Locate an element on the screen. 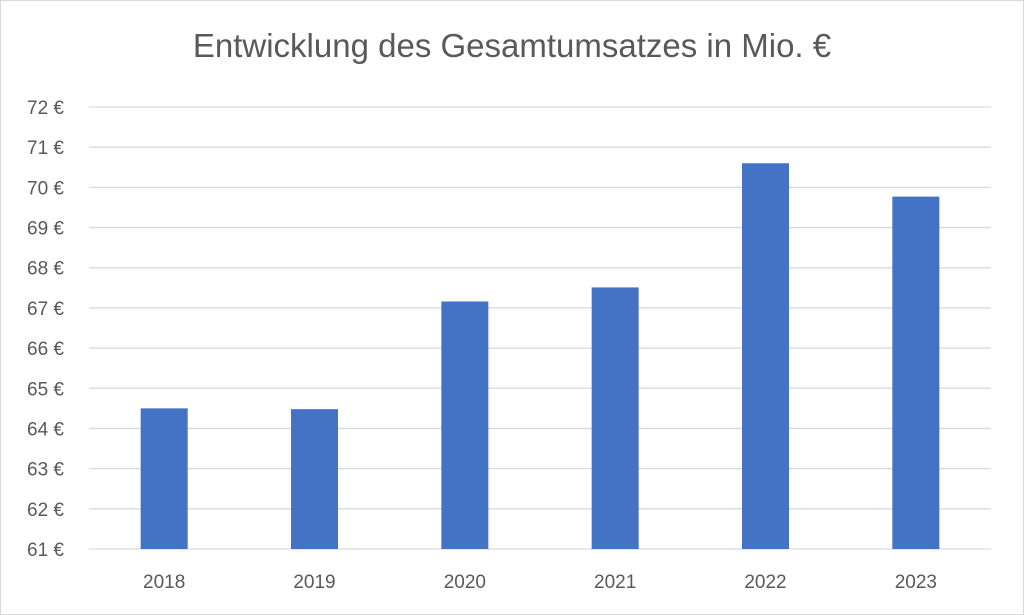  x-tick-label: 2018 is located at coordinates (164, 582).